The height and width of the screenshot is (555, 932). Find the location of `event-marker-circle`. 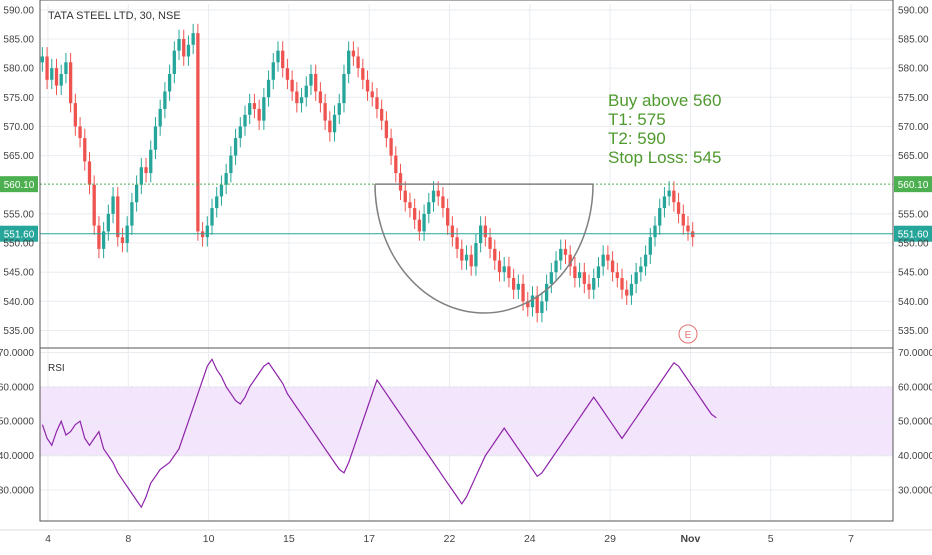

event-marker-circle is located at coordinates (688, 334).